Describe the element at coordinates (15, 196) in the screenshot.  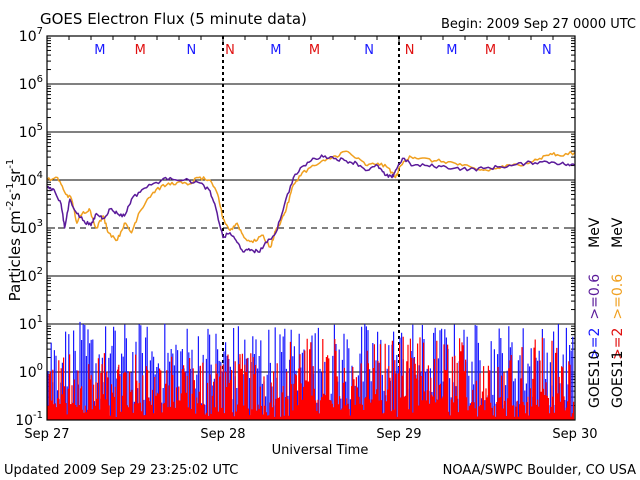
I see `y-axis-label-mid1: s` at that location.